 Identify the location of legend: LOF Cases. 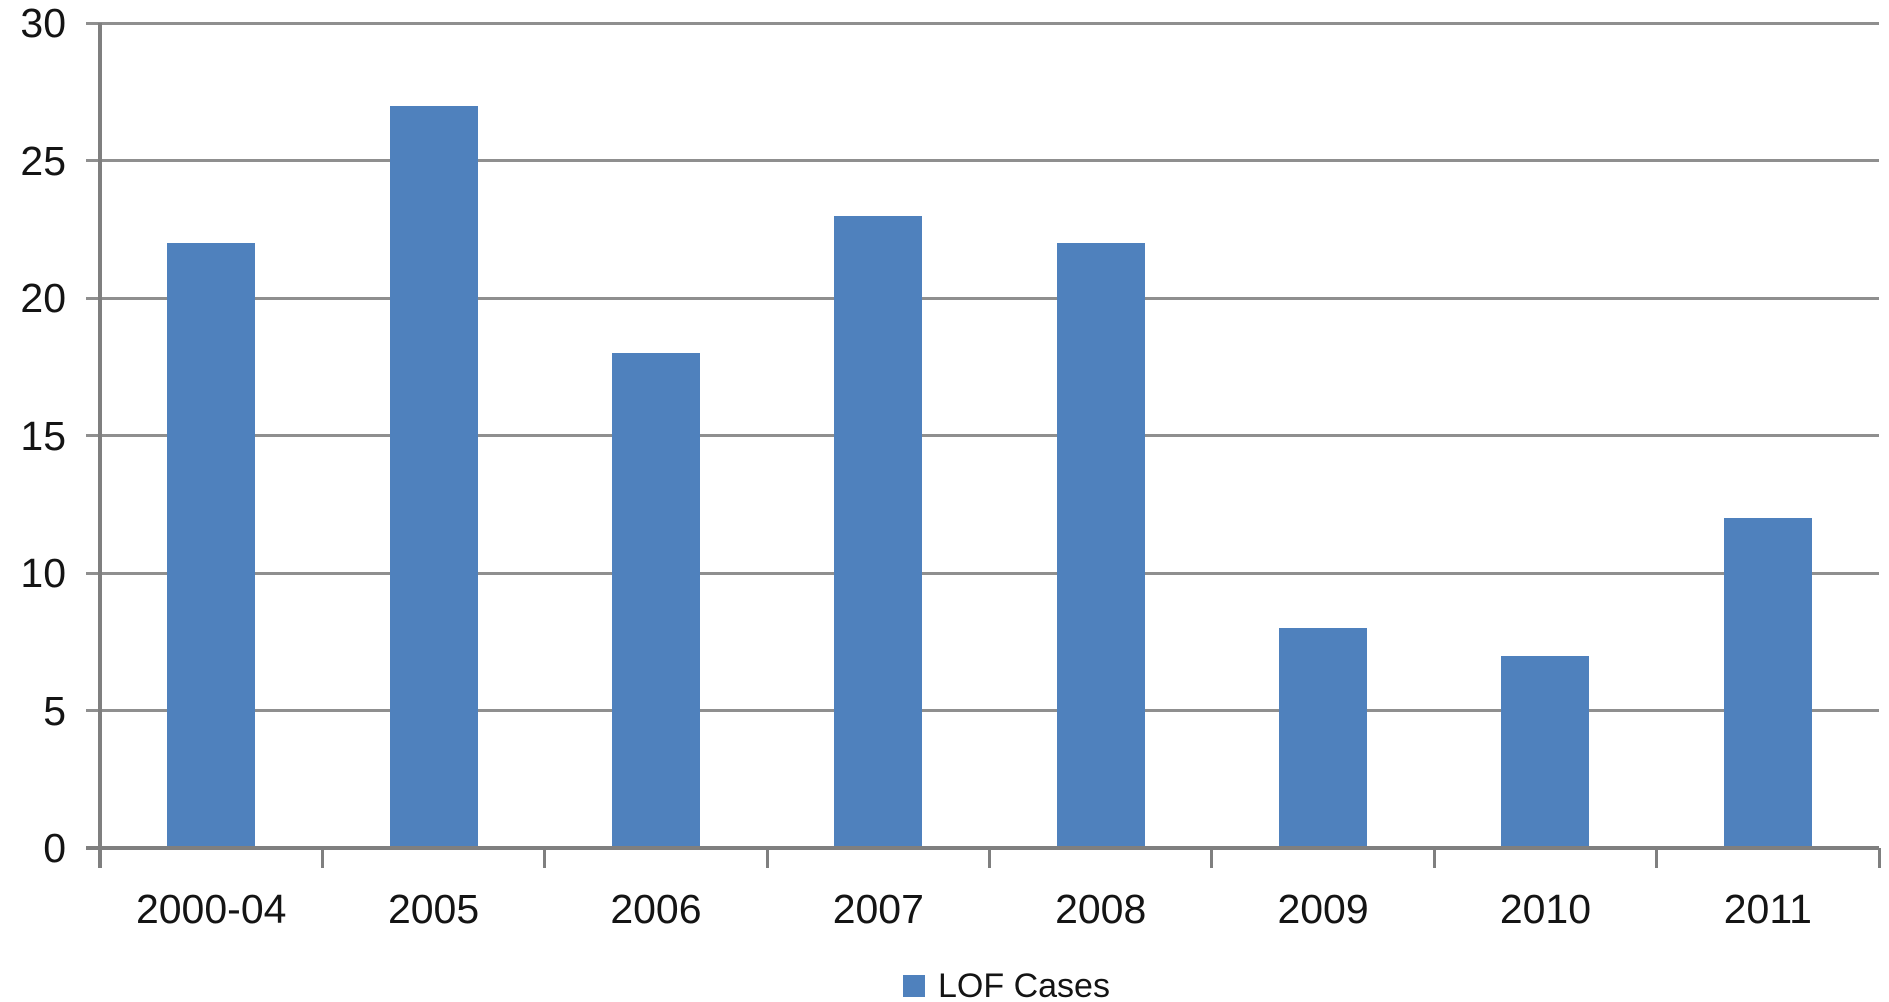
(1006, 985).